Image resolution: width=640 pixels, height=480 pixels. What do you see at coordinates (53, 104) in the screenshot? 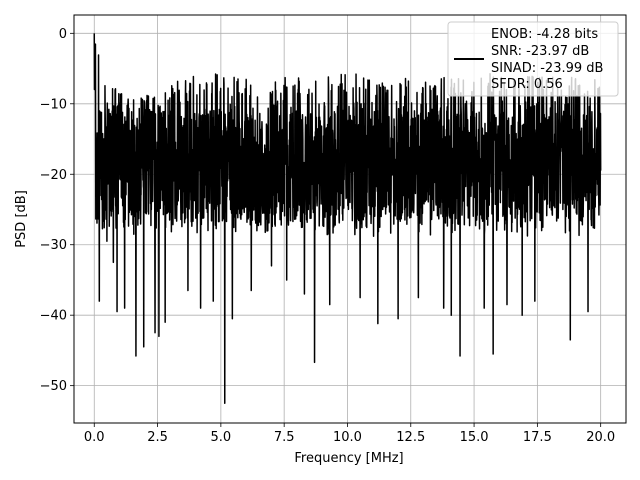
I see `y-tick-label: −10` at bounding box center [53, 104].